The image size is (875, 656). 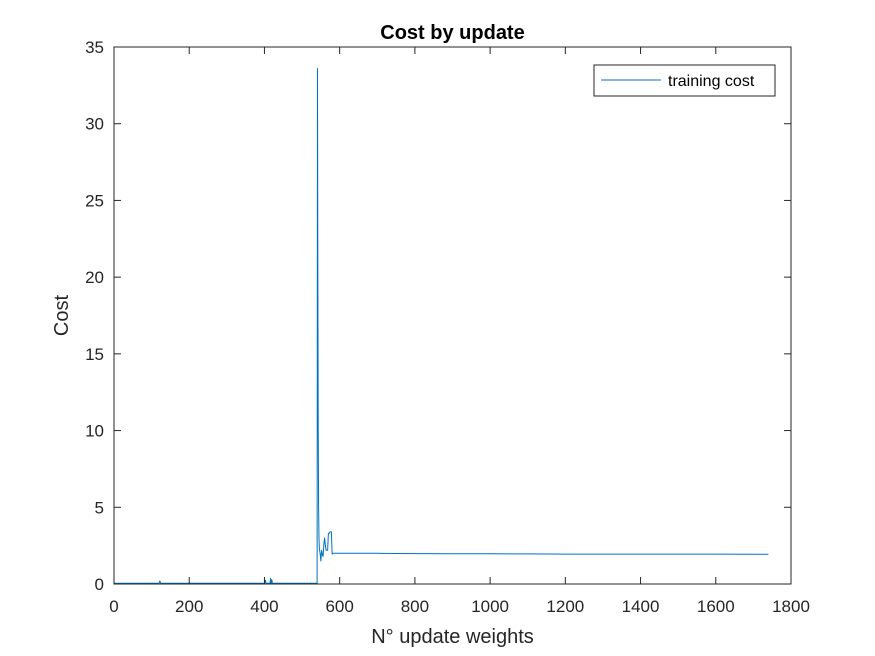 What do you see at coordinates (113, 606) in the screenshot?
I see `x-tick-label: 0` at bounding box center [113, 606].